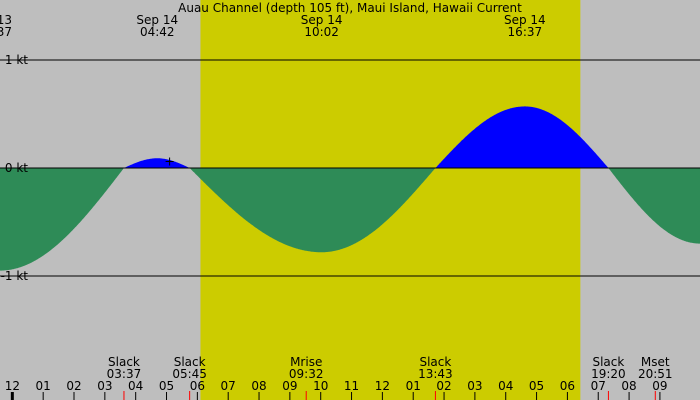 The height and width of the screenshot is (400, 700). Describe the element at coordinates (655, 362) in the screenshot. I see `event-label: Mset` at that location.